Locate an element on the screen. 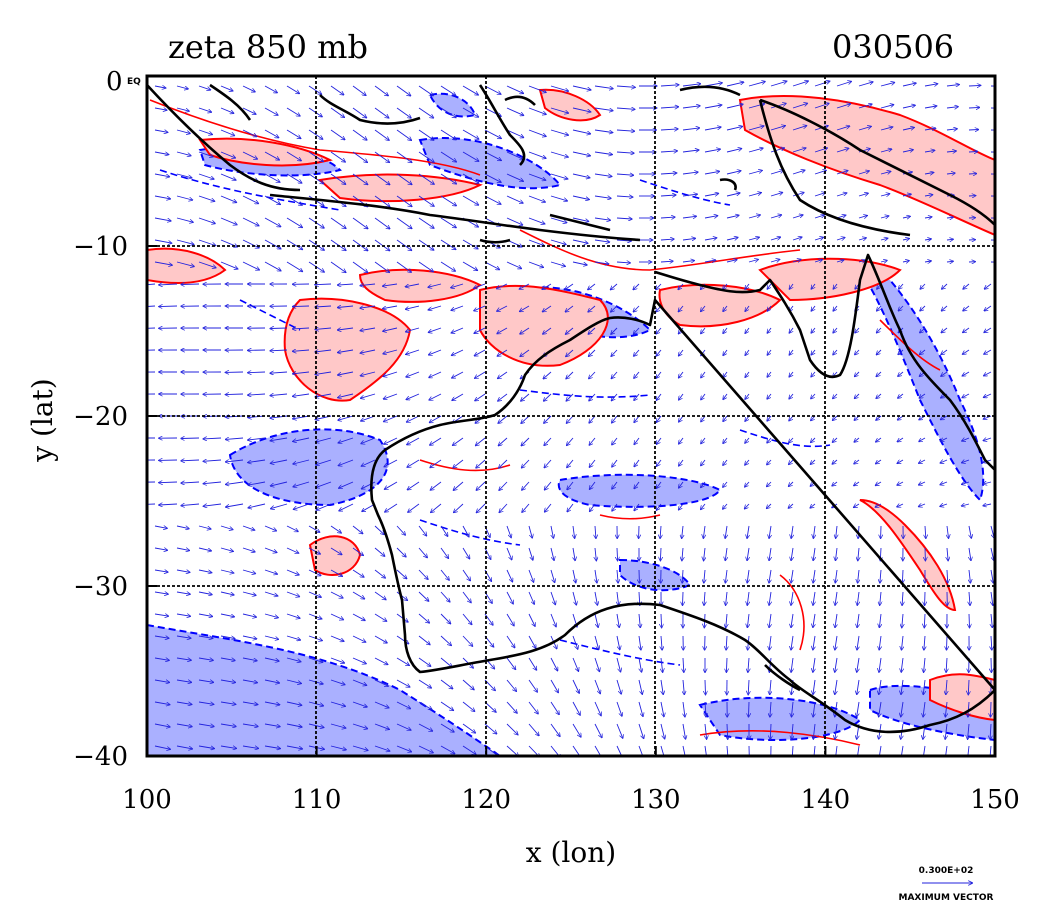  y-tick-label: −30 is located at coordinates (100, 587).